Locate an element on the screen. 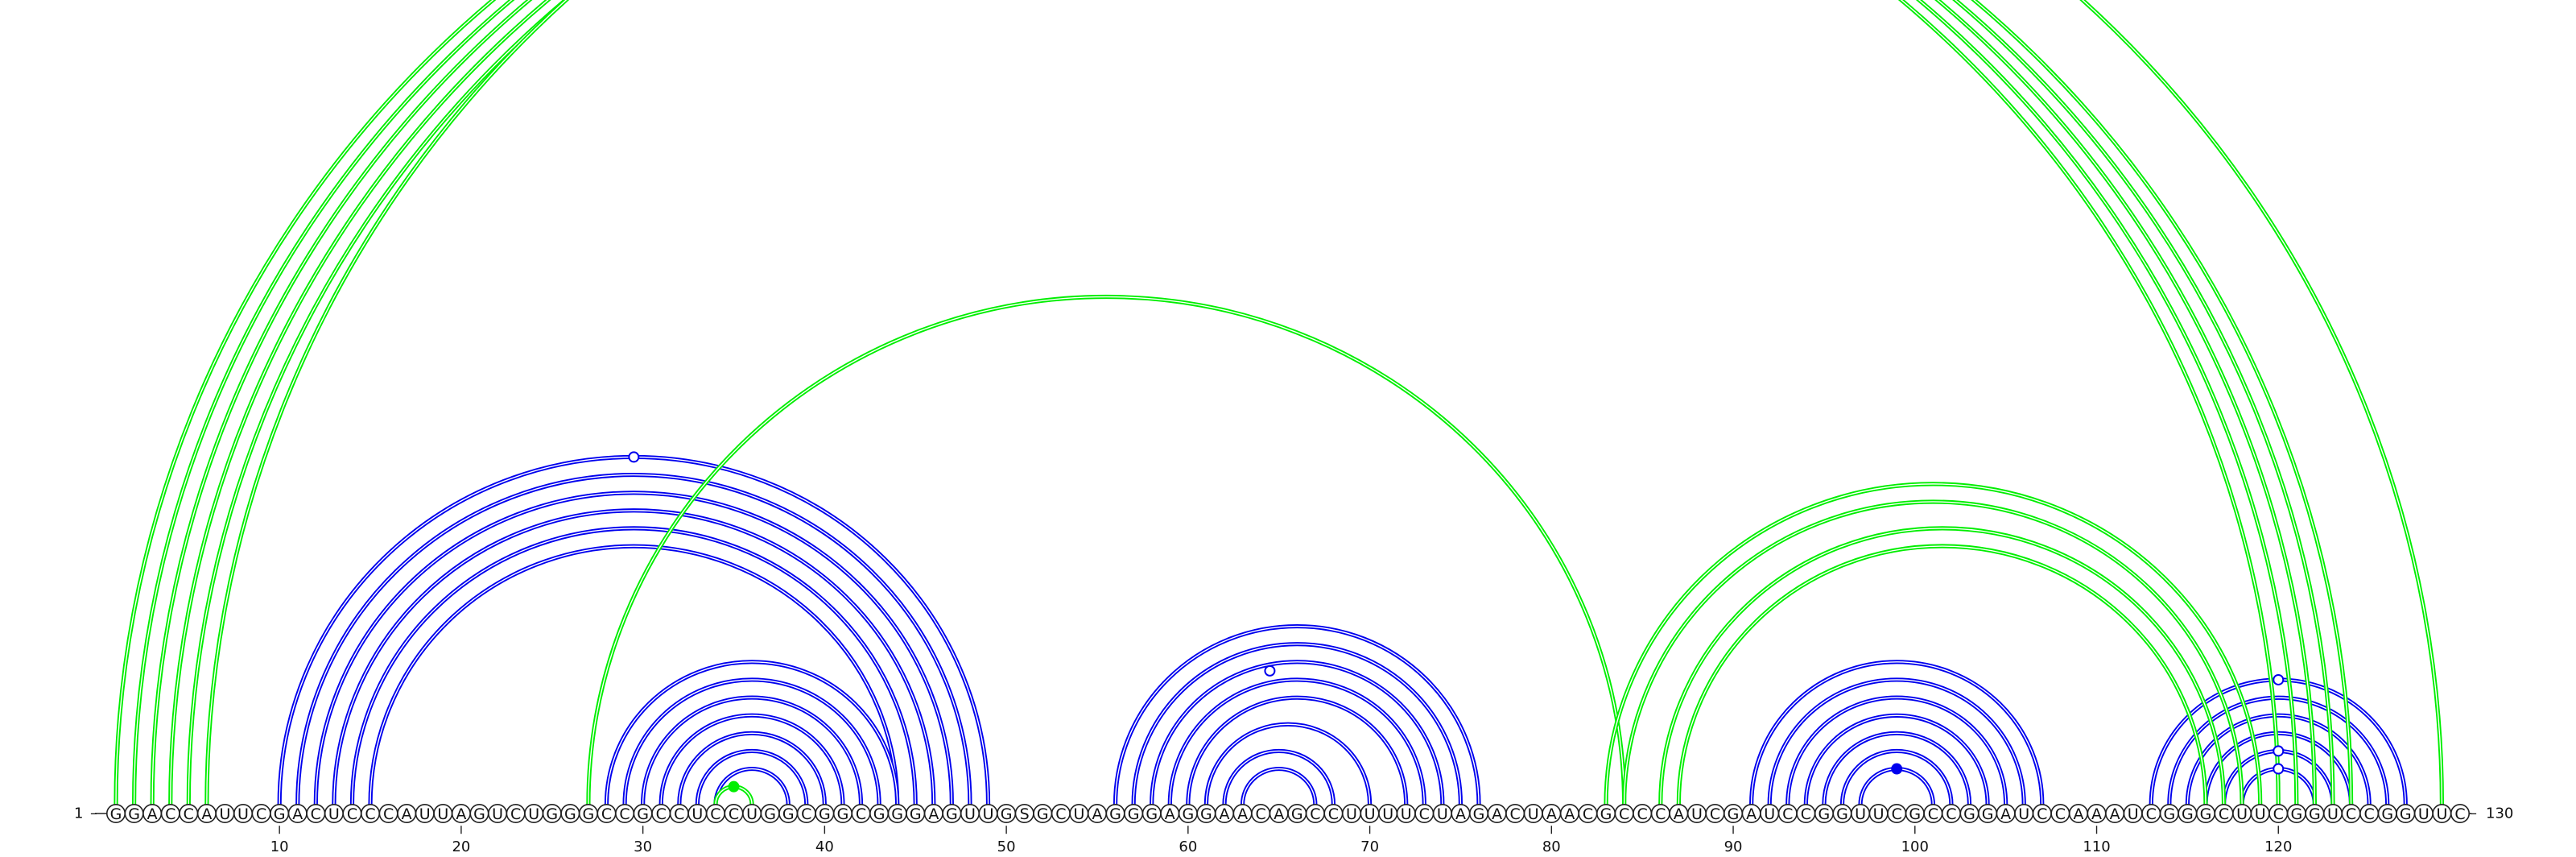  nucleotide-56: G is located at coordinates (1115, 813).